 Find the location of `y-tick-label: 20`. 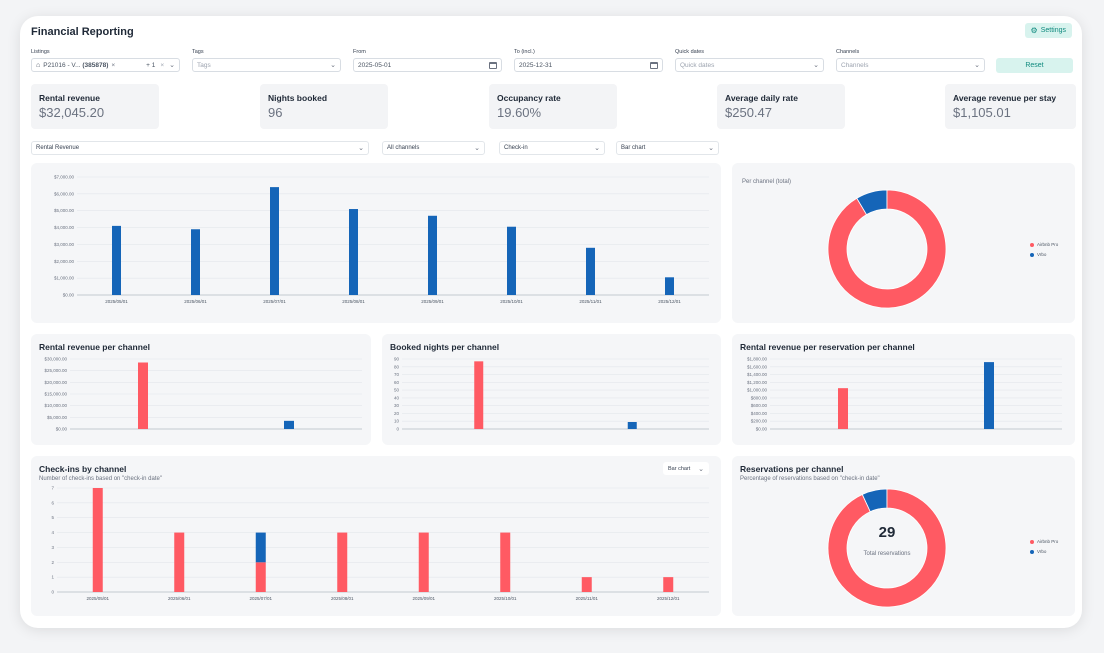

y-tick-label: 20 is located at coordinates (397, 413).